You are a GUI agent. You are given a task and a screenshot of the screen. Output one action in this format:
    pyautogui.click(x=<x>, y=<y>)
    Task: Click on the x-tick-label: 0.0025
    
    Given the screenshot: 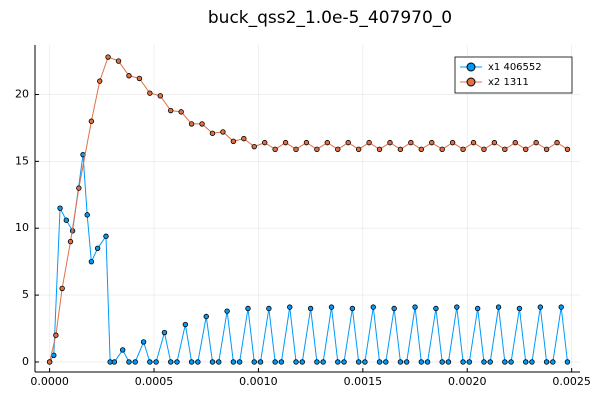 What is the action you would take?
    pyautogui.click(x=571, y=381)
    